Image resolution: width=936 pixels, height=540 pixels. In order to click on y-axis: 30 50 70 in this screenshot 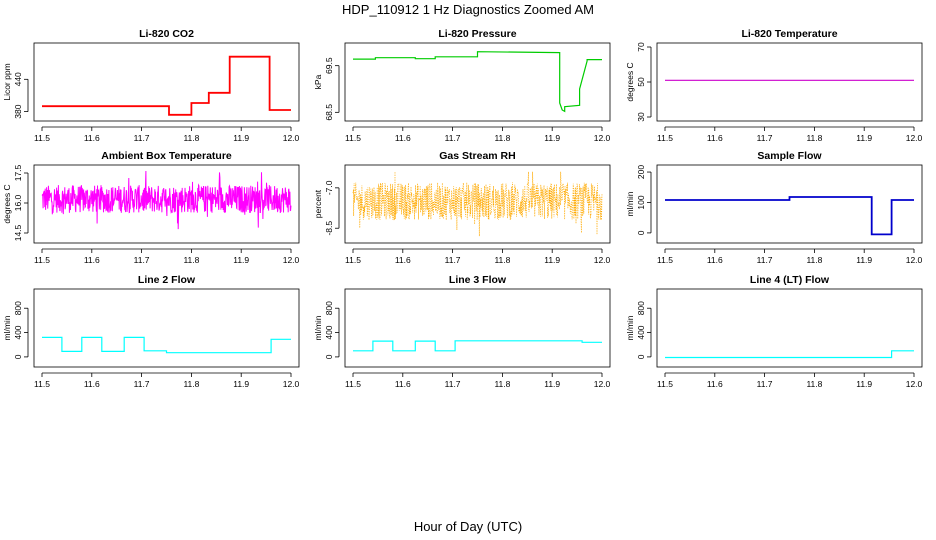, I will do `click(644, 82)`.